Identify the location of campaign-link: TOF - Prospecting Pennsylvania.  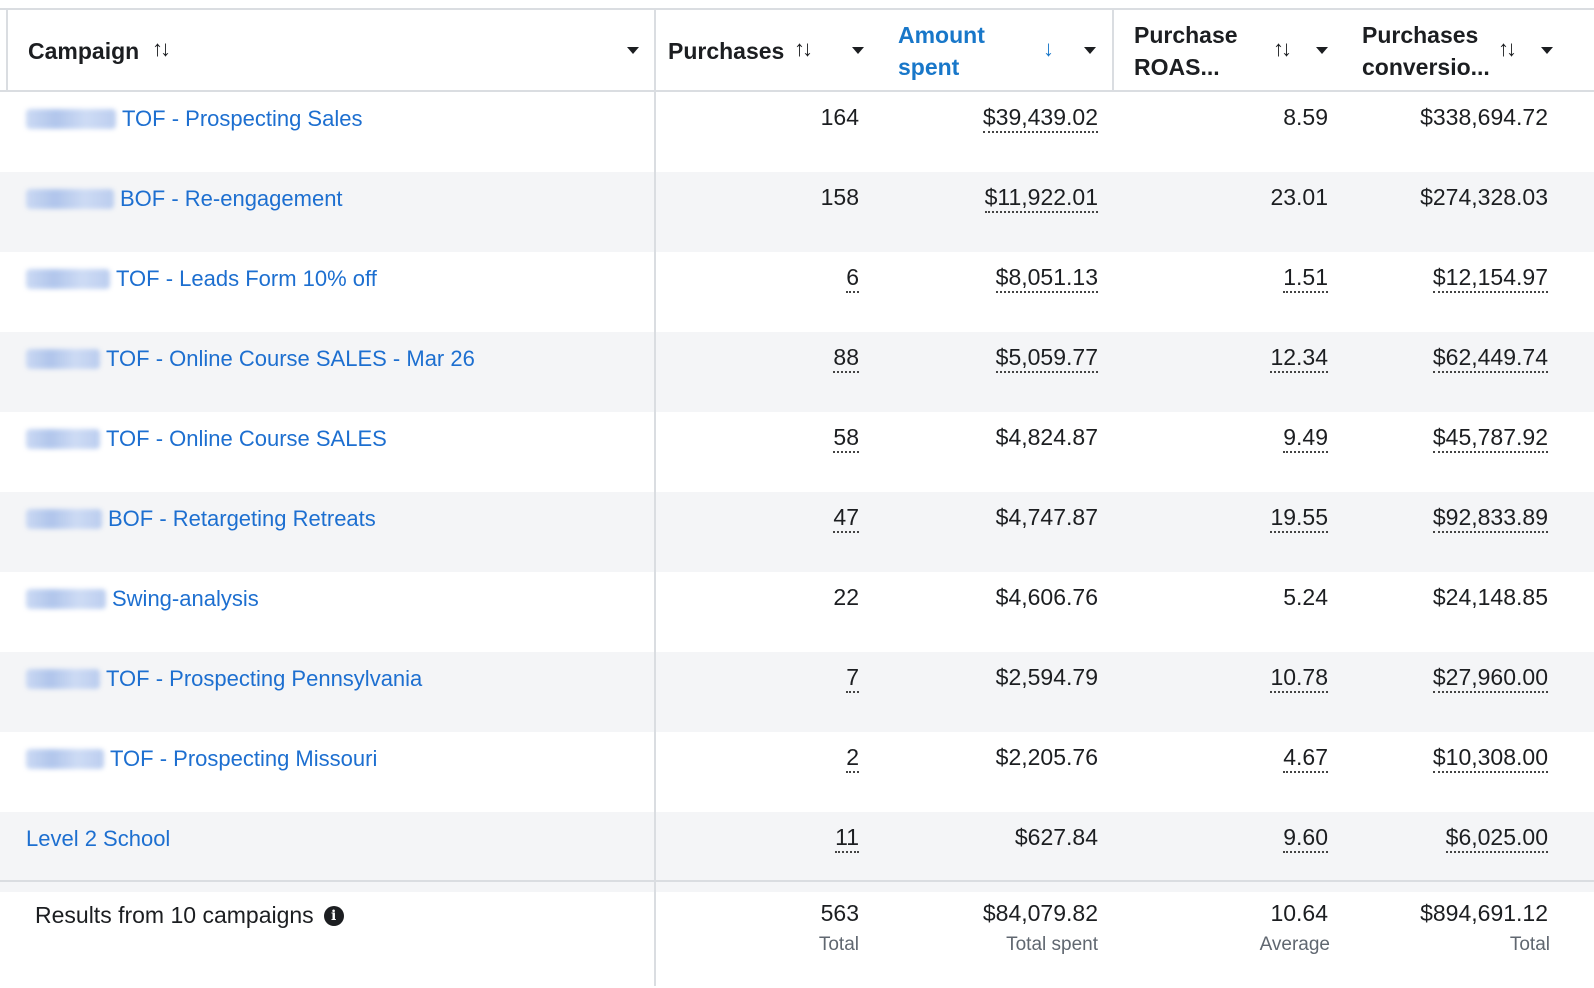
(224, 679).